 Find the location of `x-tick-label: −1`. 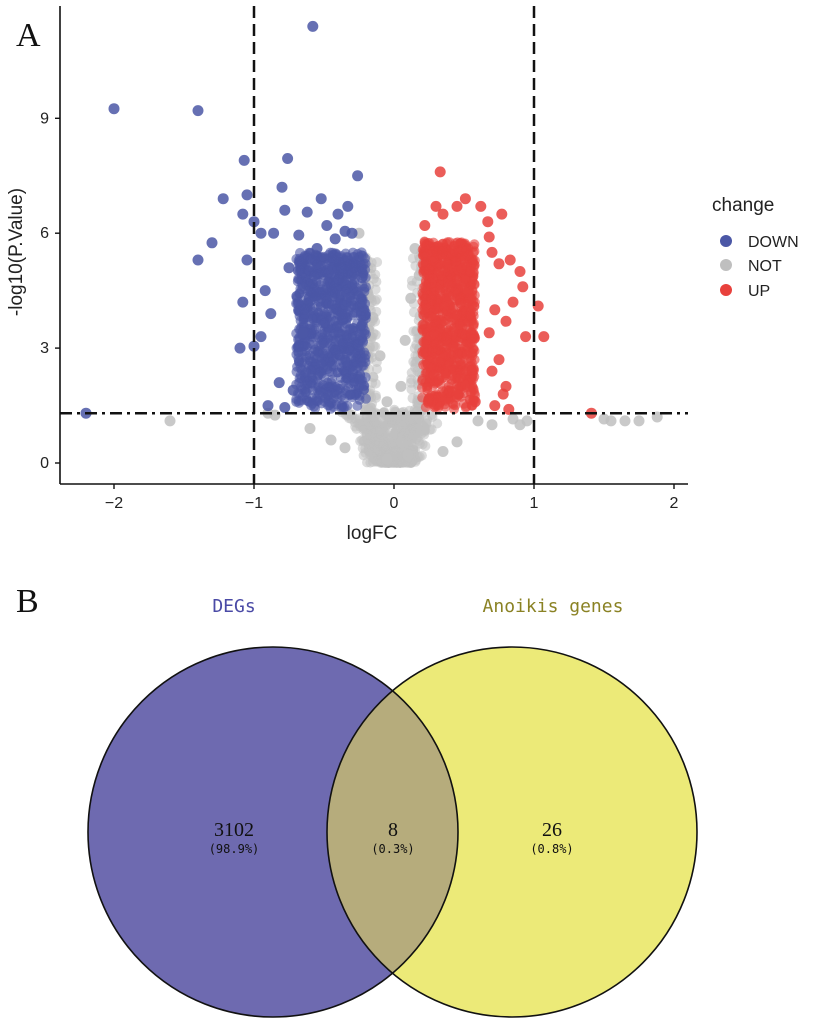

x-tick-label: −1 is located at coordinates (254, 503).